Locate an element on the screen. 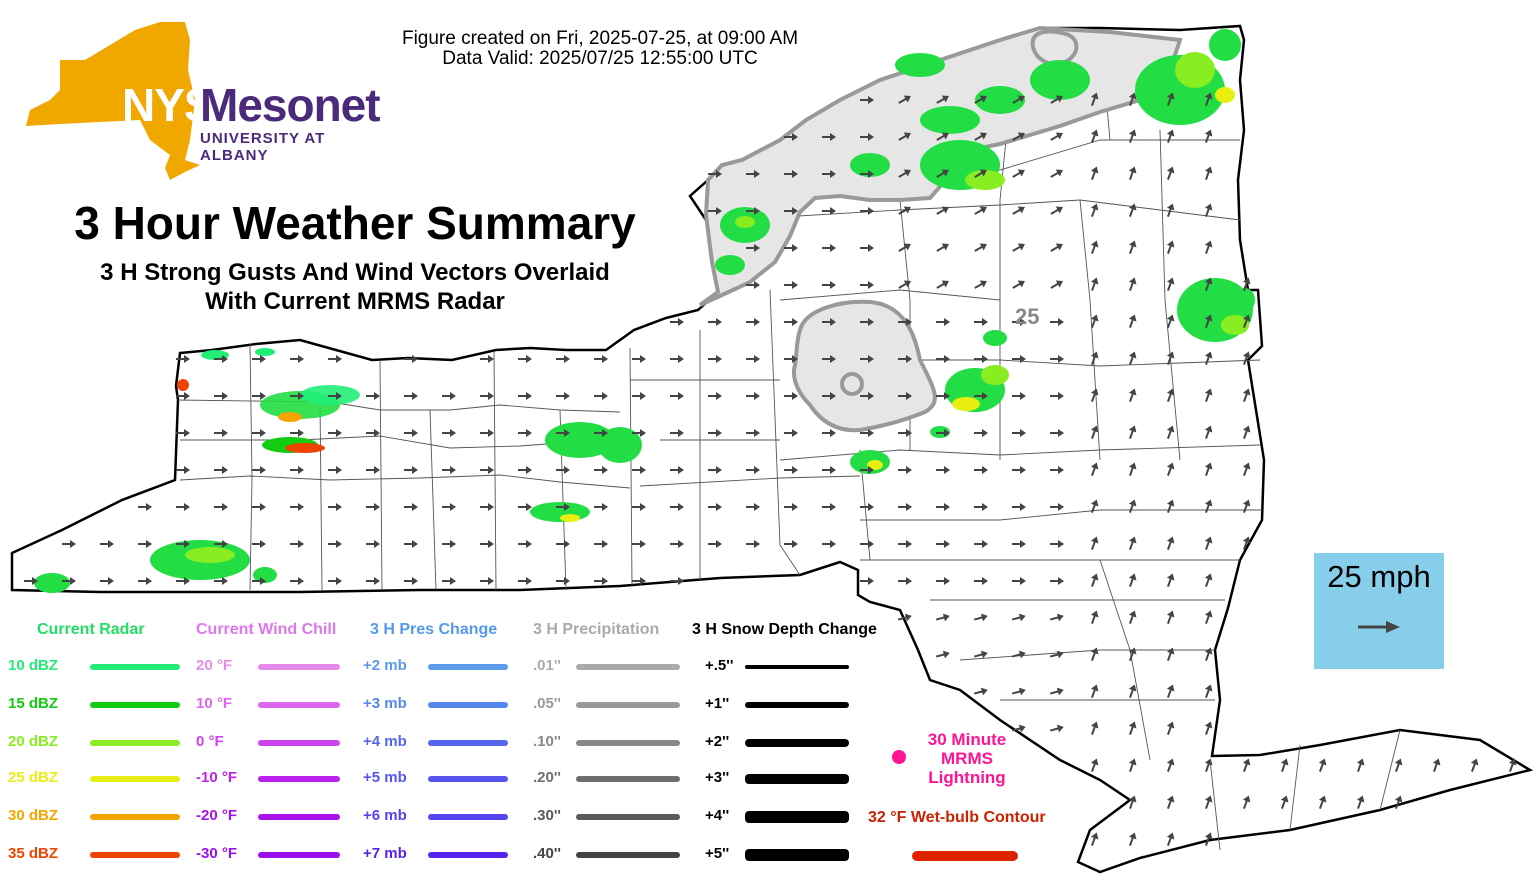 The height and width of the screenshot is (876, 1536). legend-precip-label: .01'' is located at coordinates (547, 665).